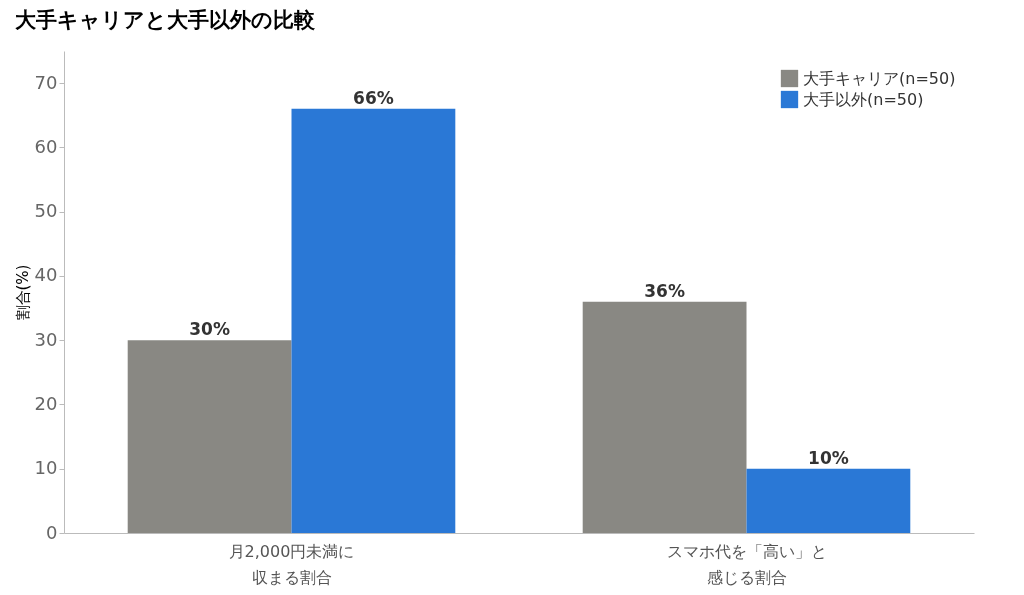  I want to click on y-axis-title: 割合(%), so click(22, 292).